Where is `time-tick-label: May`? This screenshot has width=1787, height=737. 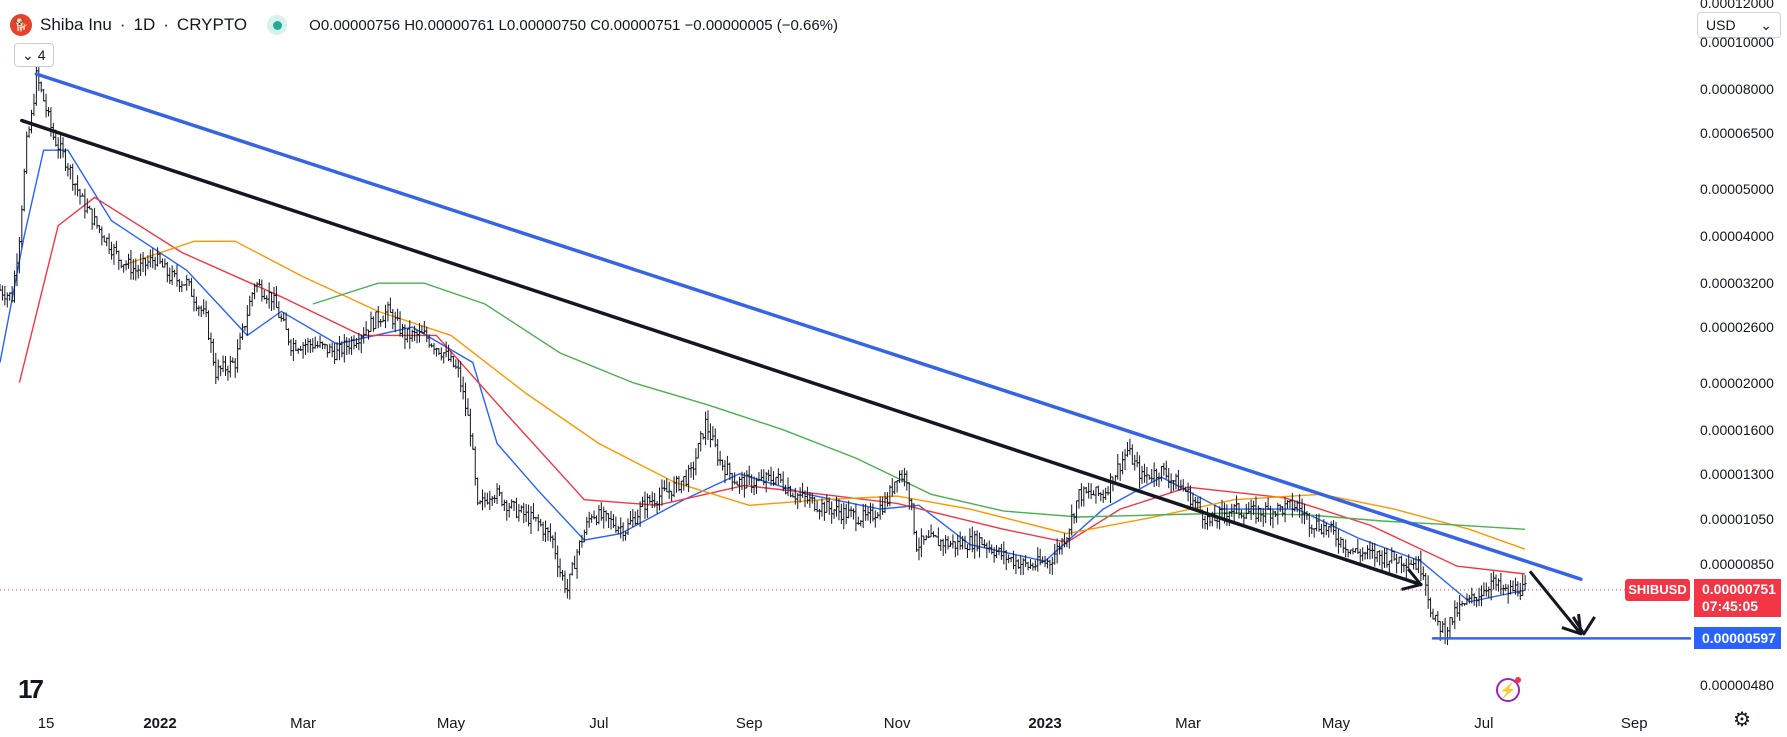
time-tick-label: May is located at coordinates (451, 723).